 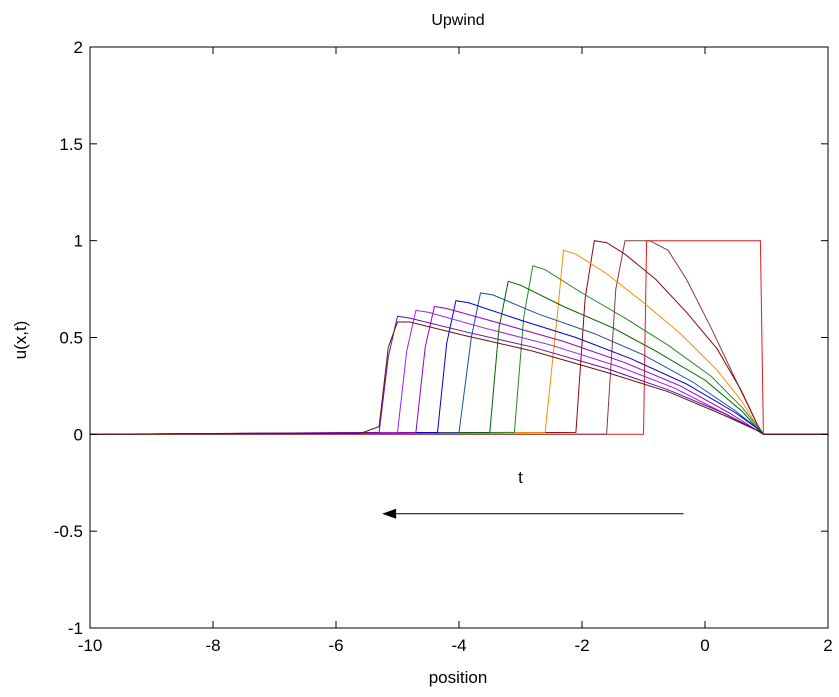 What do you see at coordinates (71, 338) in the screenshot?
I see `y-tick-label: 0.5` at bounding box center [71, 338].